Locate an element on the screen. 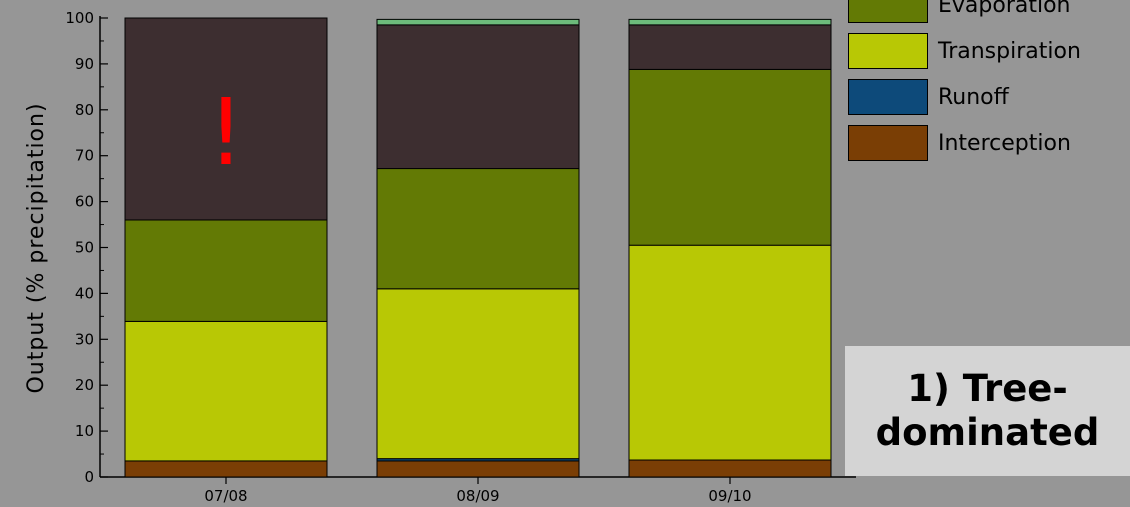 The image size is (1130, 507). y-tick-label: 60 is located at coordinates (84, 202).